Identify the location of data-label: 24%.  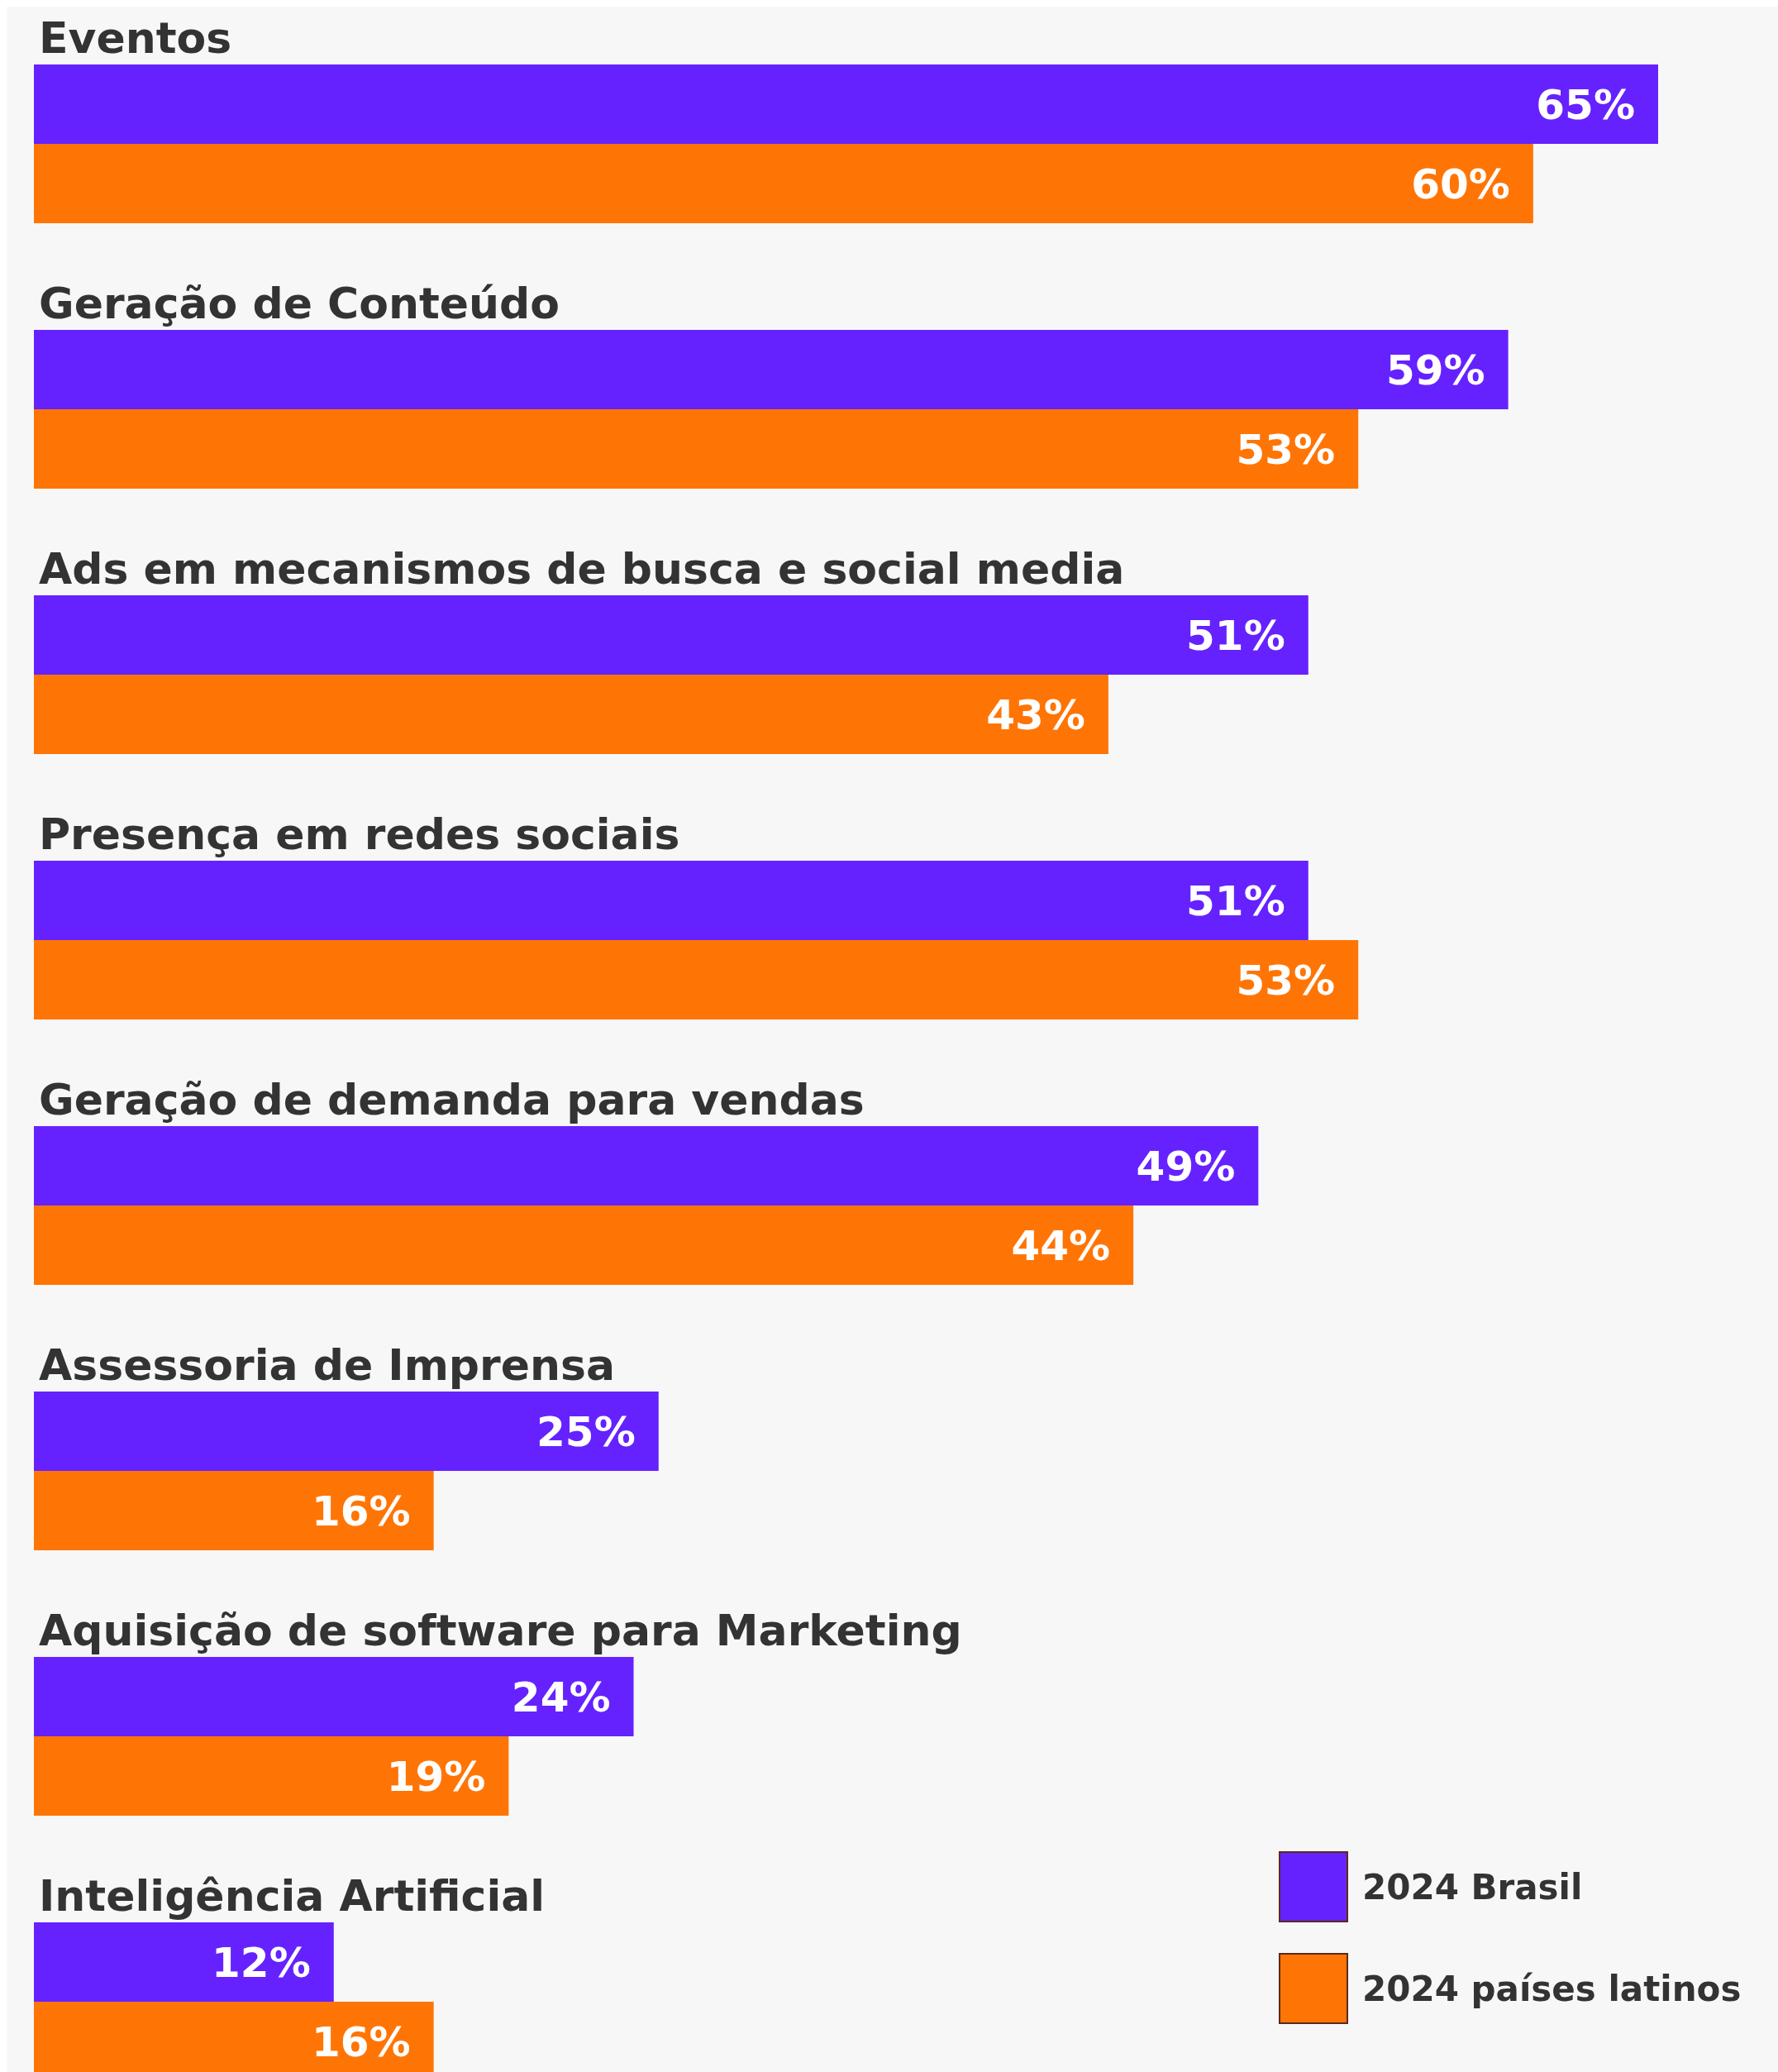
(561, 1697).